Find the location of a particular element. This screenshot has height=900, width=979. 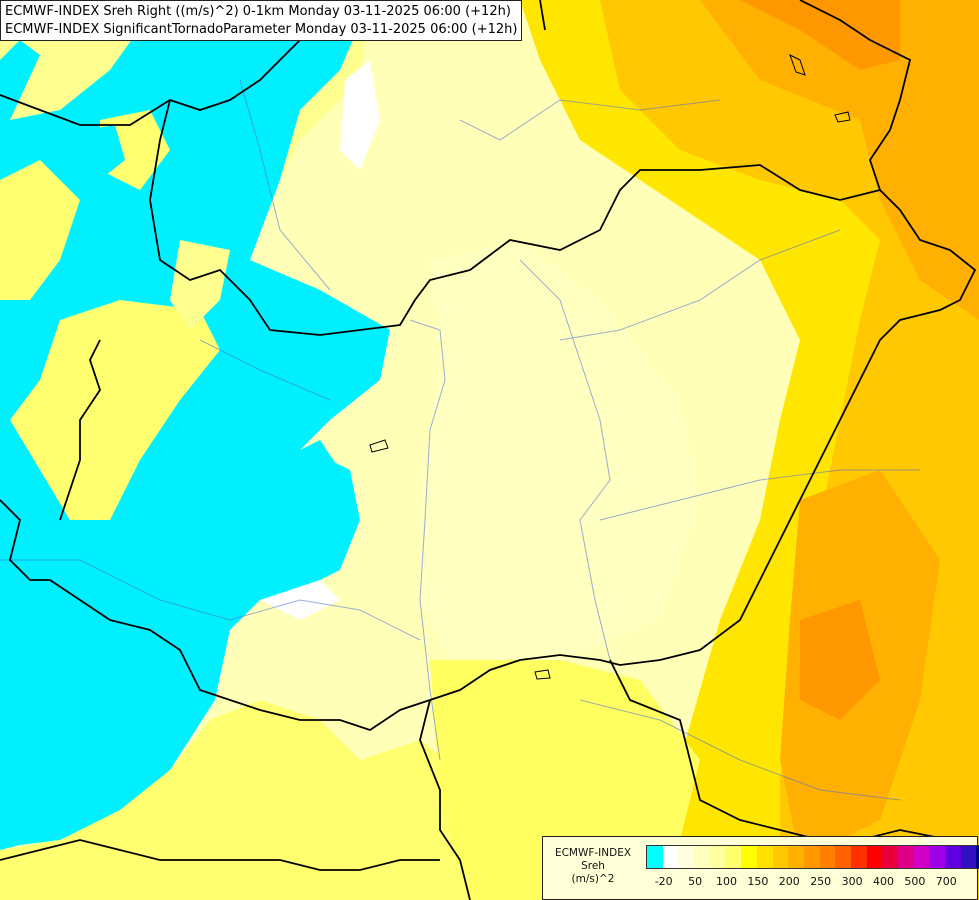

legend-title-source: ECMWF-INDEX is located at coordinates (593, 853).